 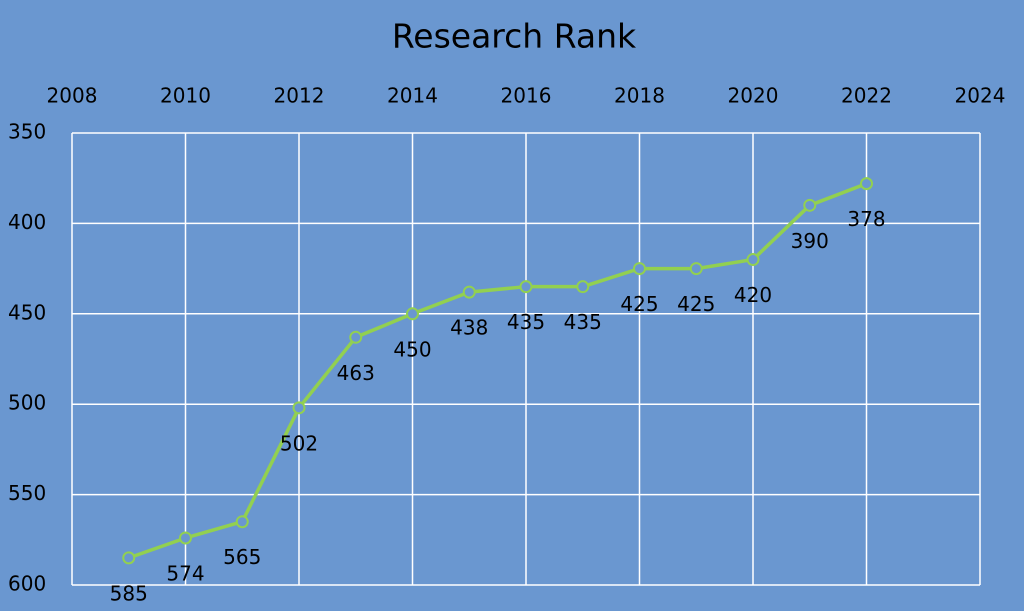 I want to click on x-tick-label: 2022, so click(x=866, y=96).